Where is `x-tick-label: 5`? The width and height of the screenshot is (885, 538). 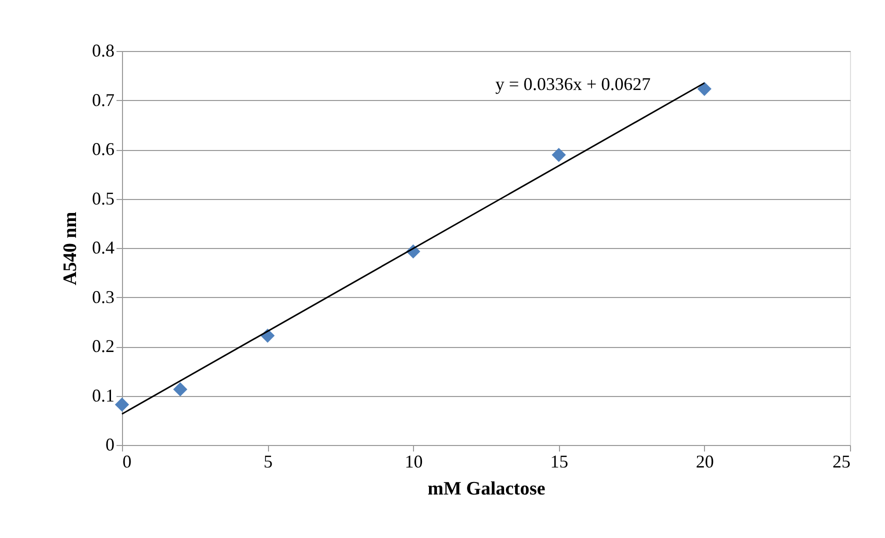 x-tick-label: 5 is located at coordinates (268, 462).